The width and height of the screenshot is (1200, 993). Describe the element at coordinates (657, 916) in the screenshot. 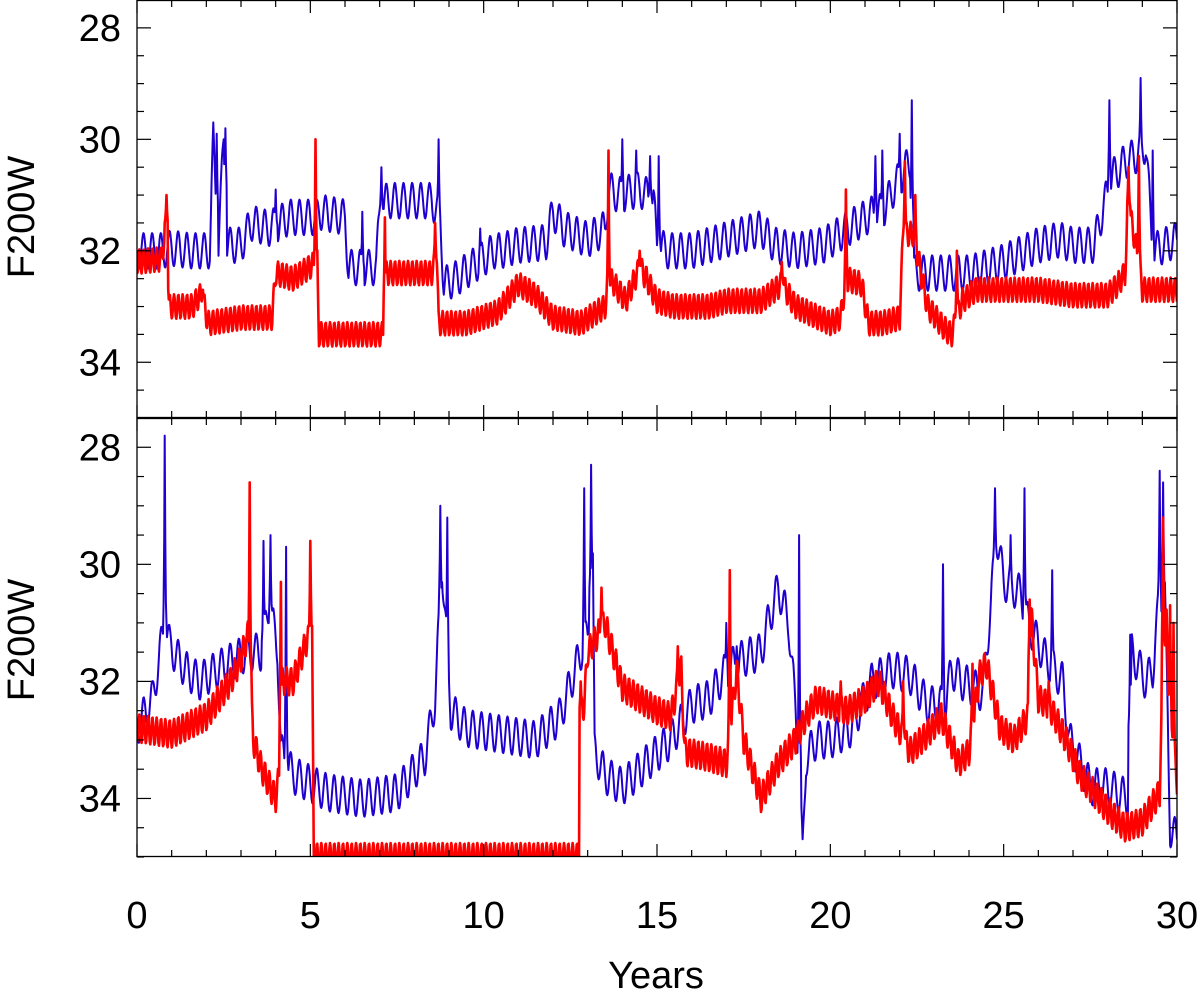

I see `x-tick-label: 15` at that location.